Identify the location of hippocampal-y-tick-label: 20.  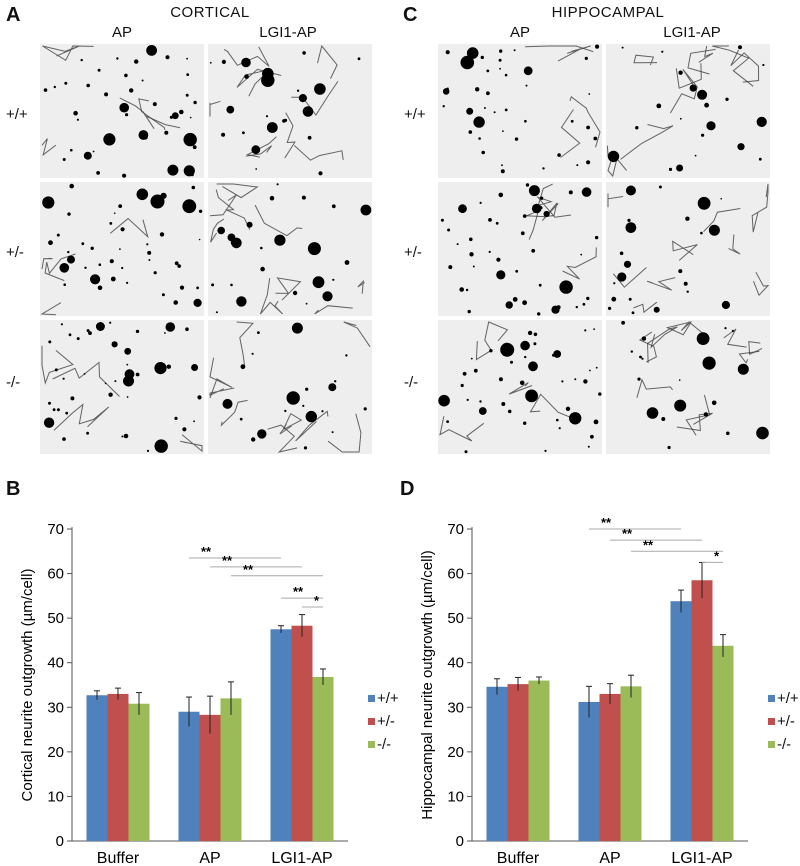
(455, 752).